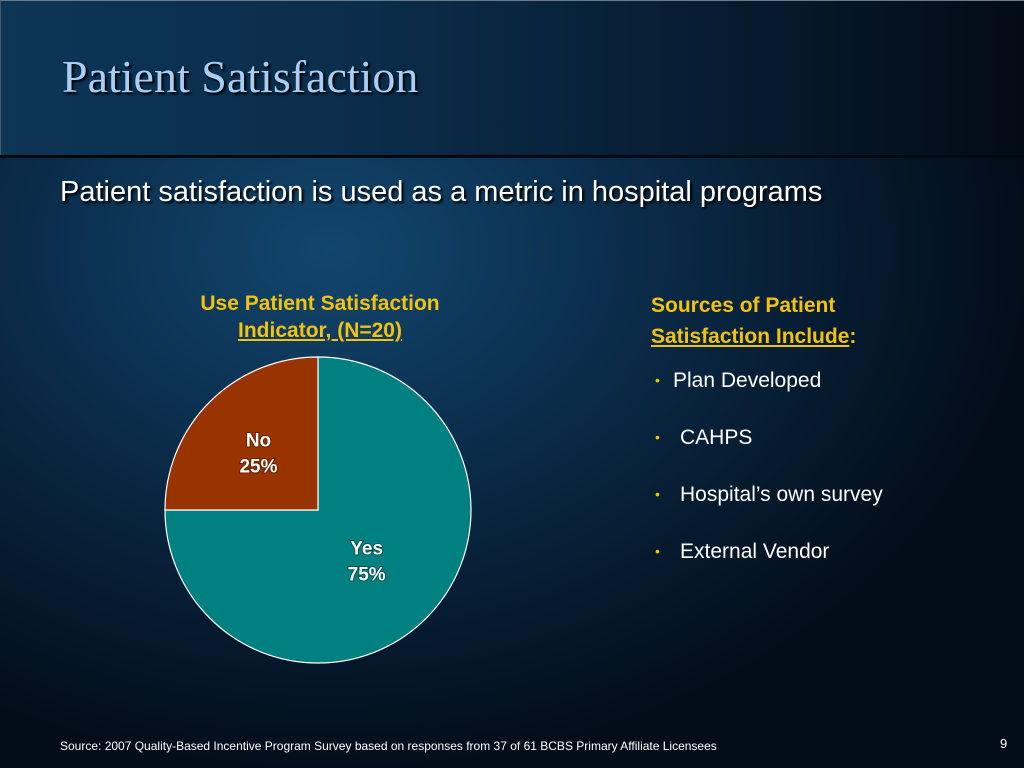 Image resolution: width=1024 pixels, height=768 pixels. Describe the element at coordinates (755, 551) in the screenshot. I see `source-item-text: External Vendor` at that location.